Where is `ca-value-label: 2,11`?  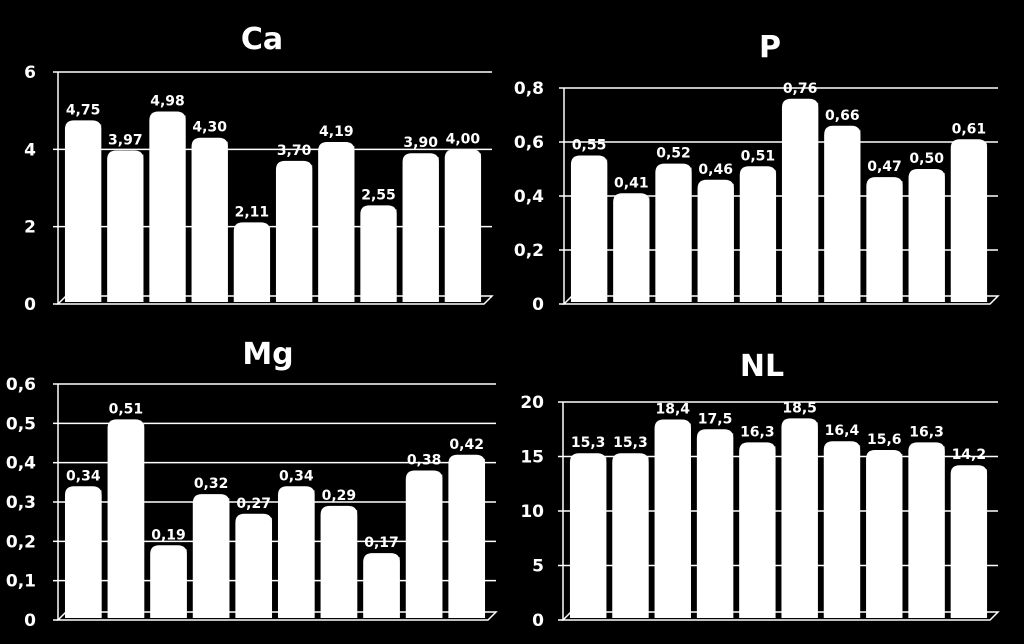 ca-value-label: 2,11 is located at coordinates (252, 212).